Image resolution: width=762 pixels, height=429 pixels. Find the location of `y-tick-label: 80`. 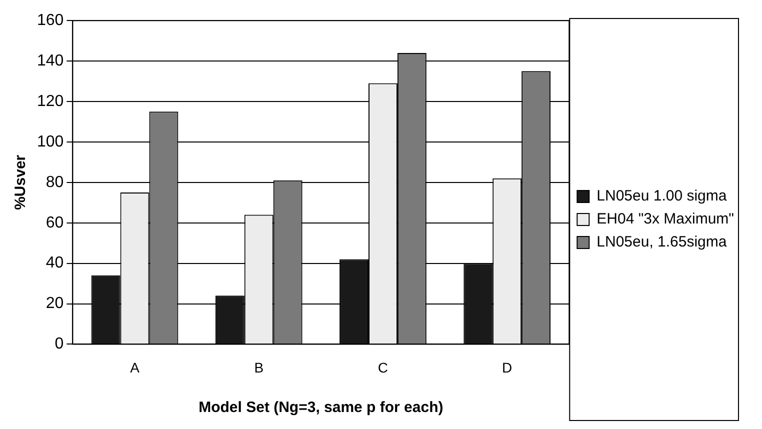

y-tick-label: 80 is located at coordinates (55, 182).